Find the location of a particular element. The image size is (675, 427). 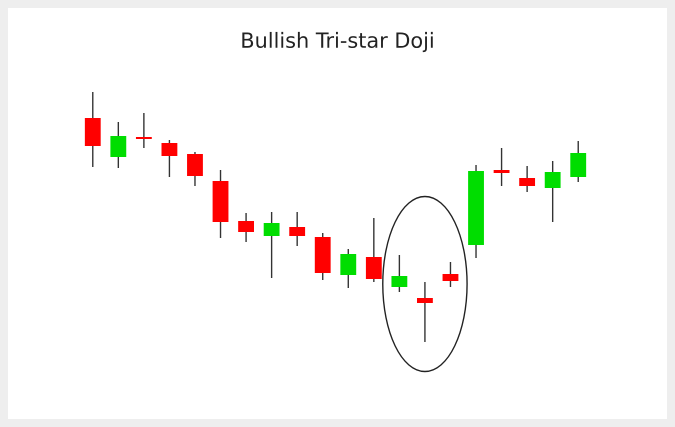

chart-title: Bullish Tri-star Doji is located at coordinates (337, 42).